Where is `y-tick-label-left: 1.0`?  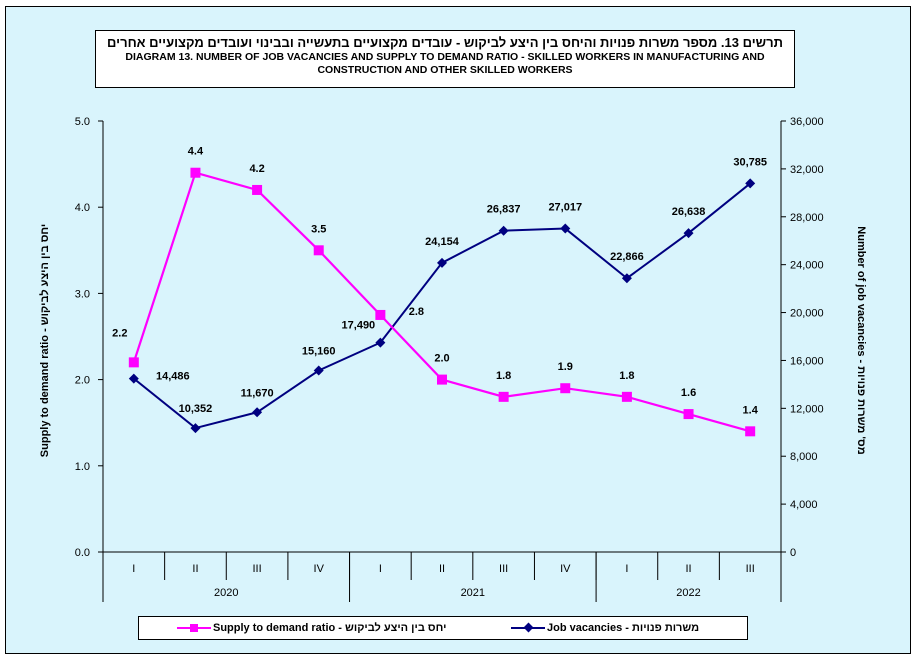 y-tick-label-left: 1.0 is located at coordinates (82, 467).